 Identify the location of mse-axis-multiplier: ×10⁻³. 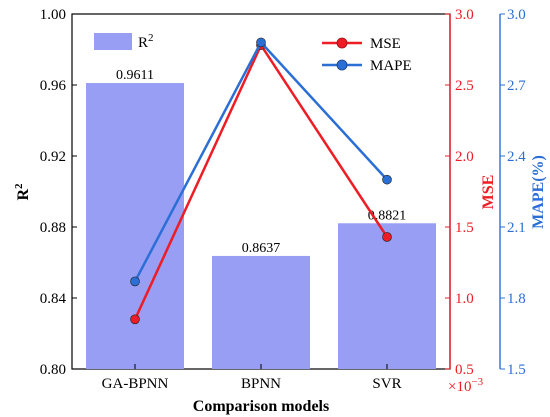
(466, 385).